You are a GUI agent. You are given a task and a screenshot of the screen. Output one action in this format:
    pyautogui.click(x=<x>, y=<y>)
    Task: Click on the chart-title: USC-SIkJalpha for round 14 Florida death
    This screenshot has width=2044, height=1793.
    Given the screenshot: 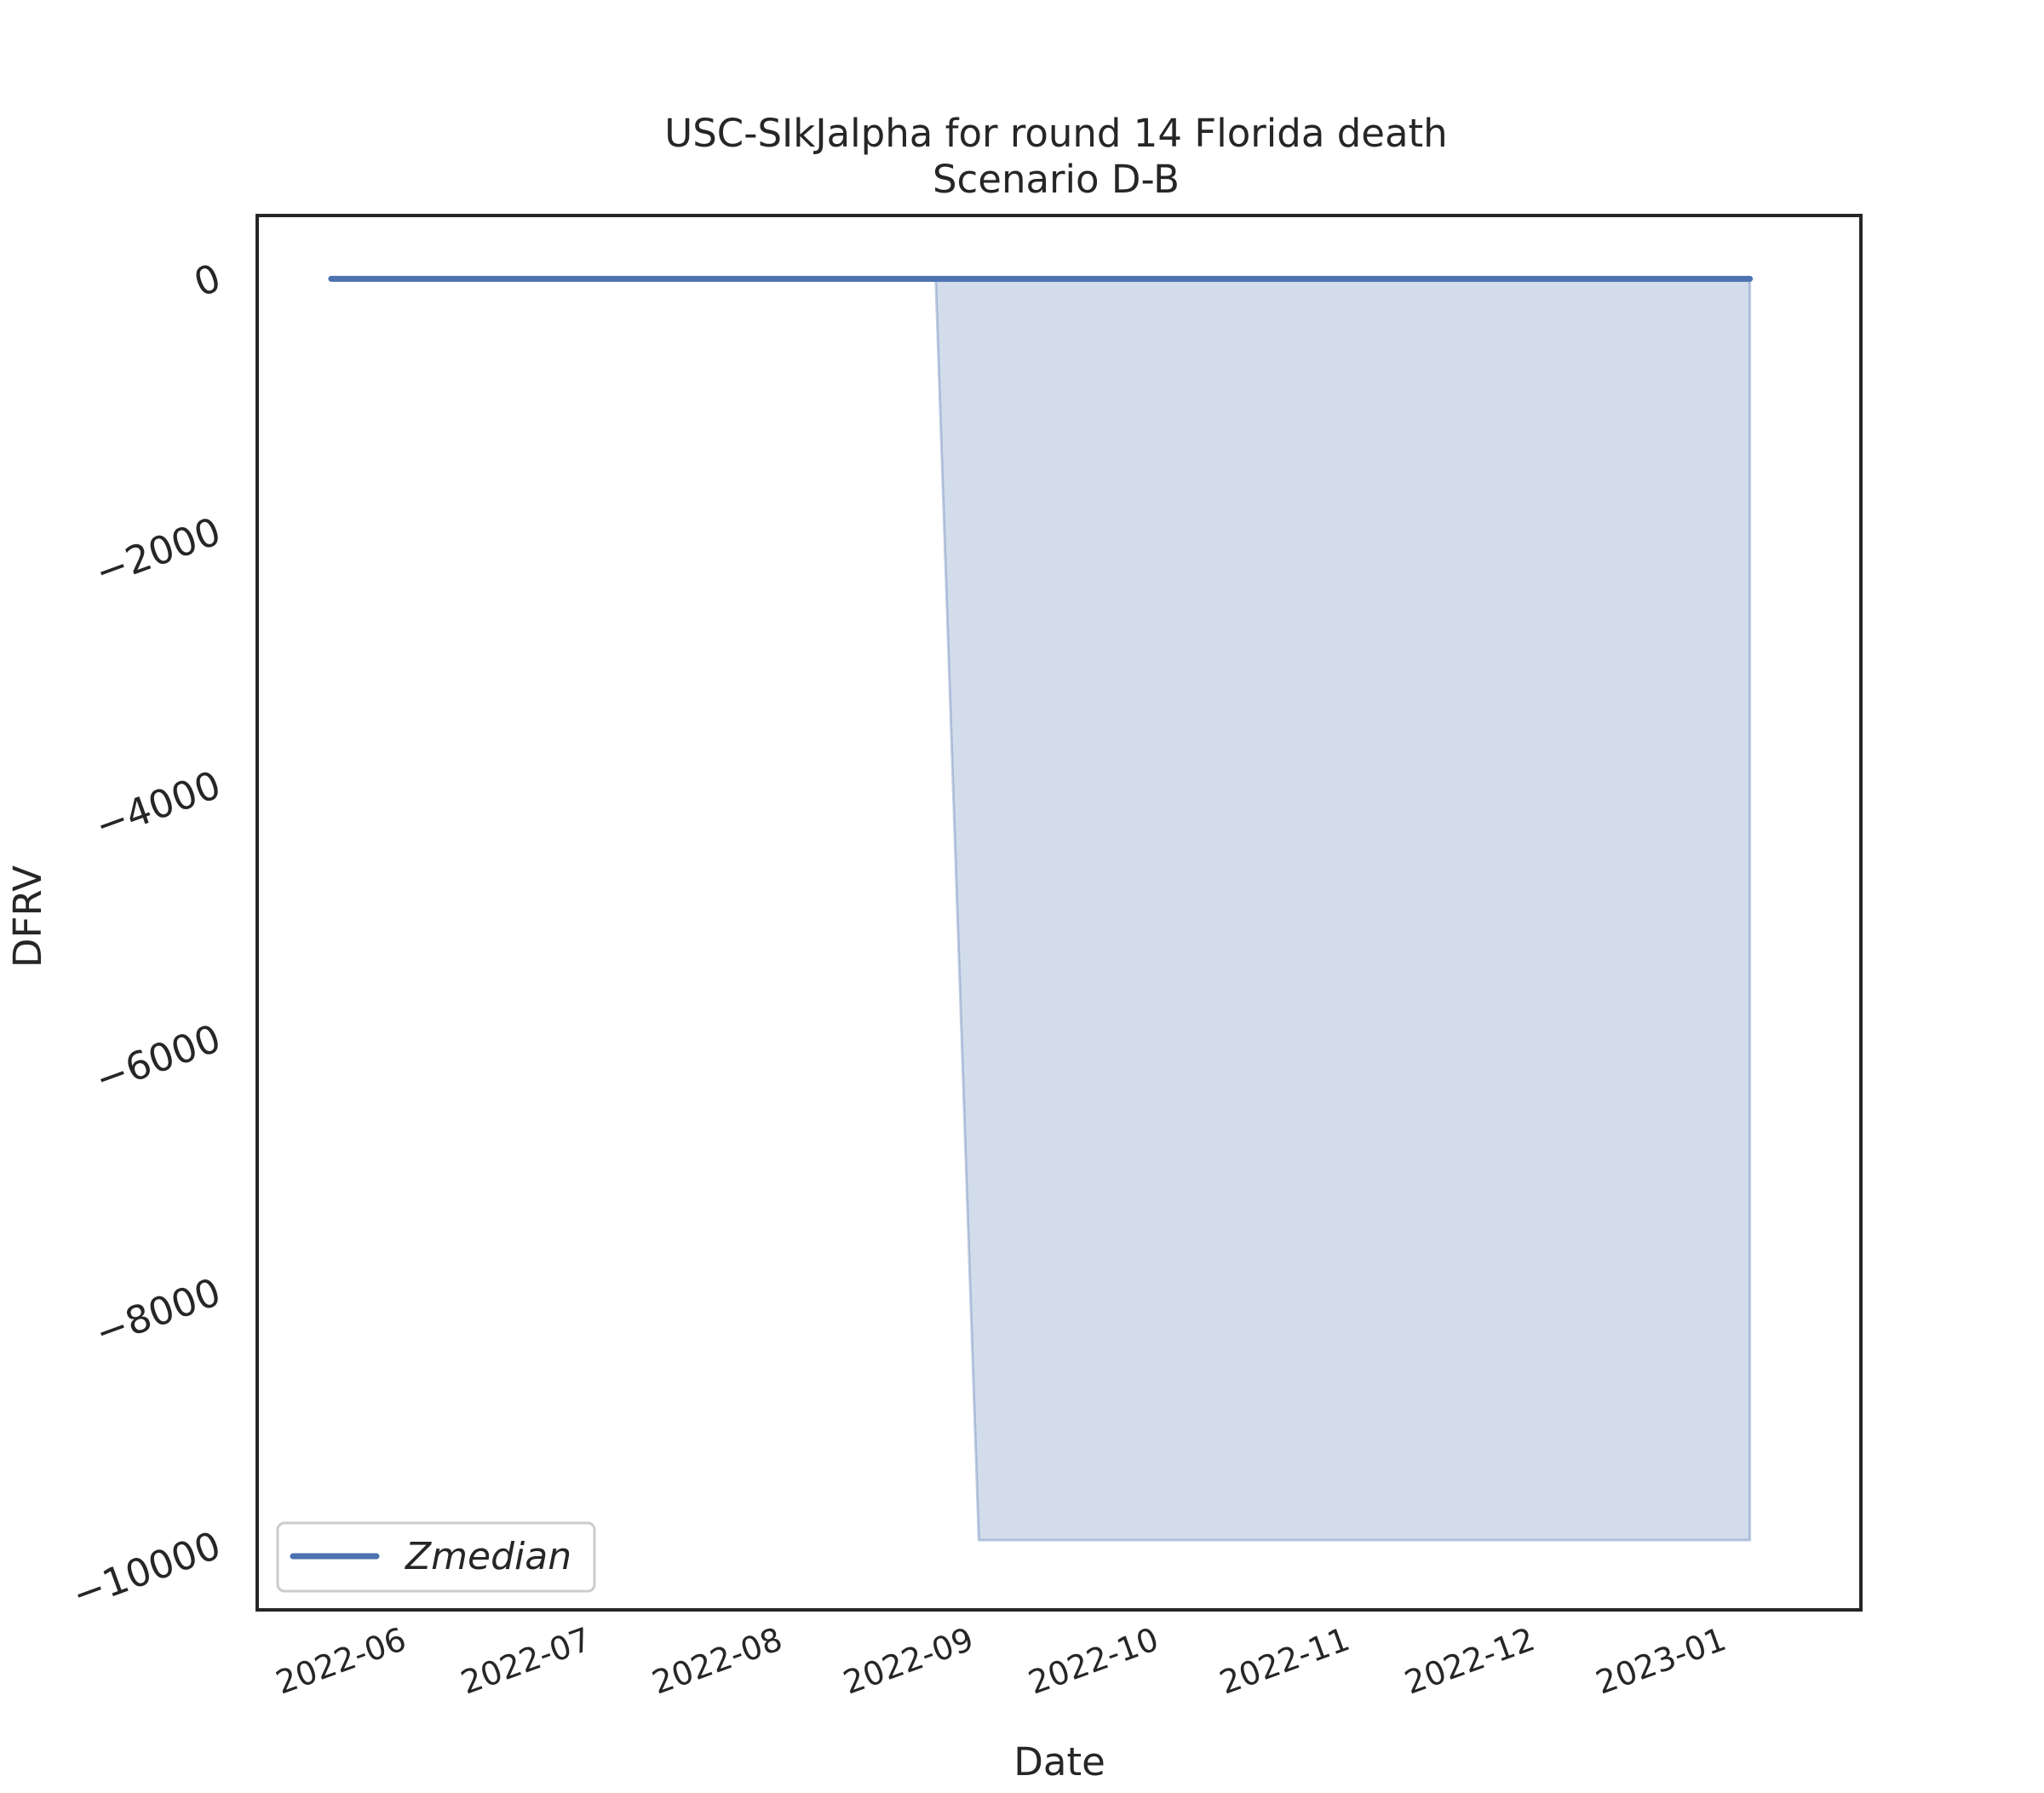 What is the action you would take?
    pyautogui.click(x=1055, y=134)
    